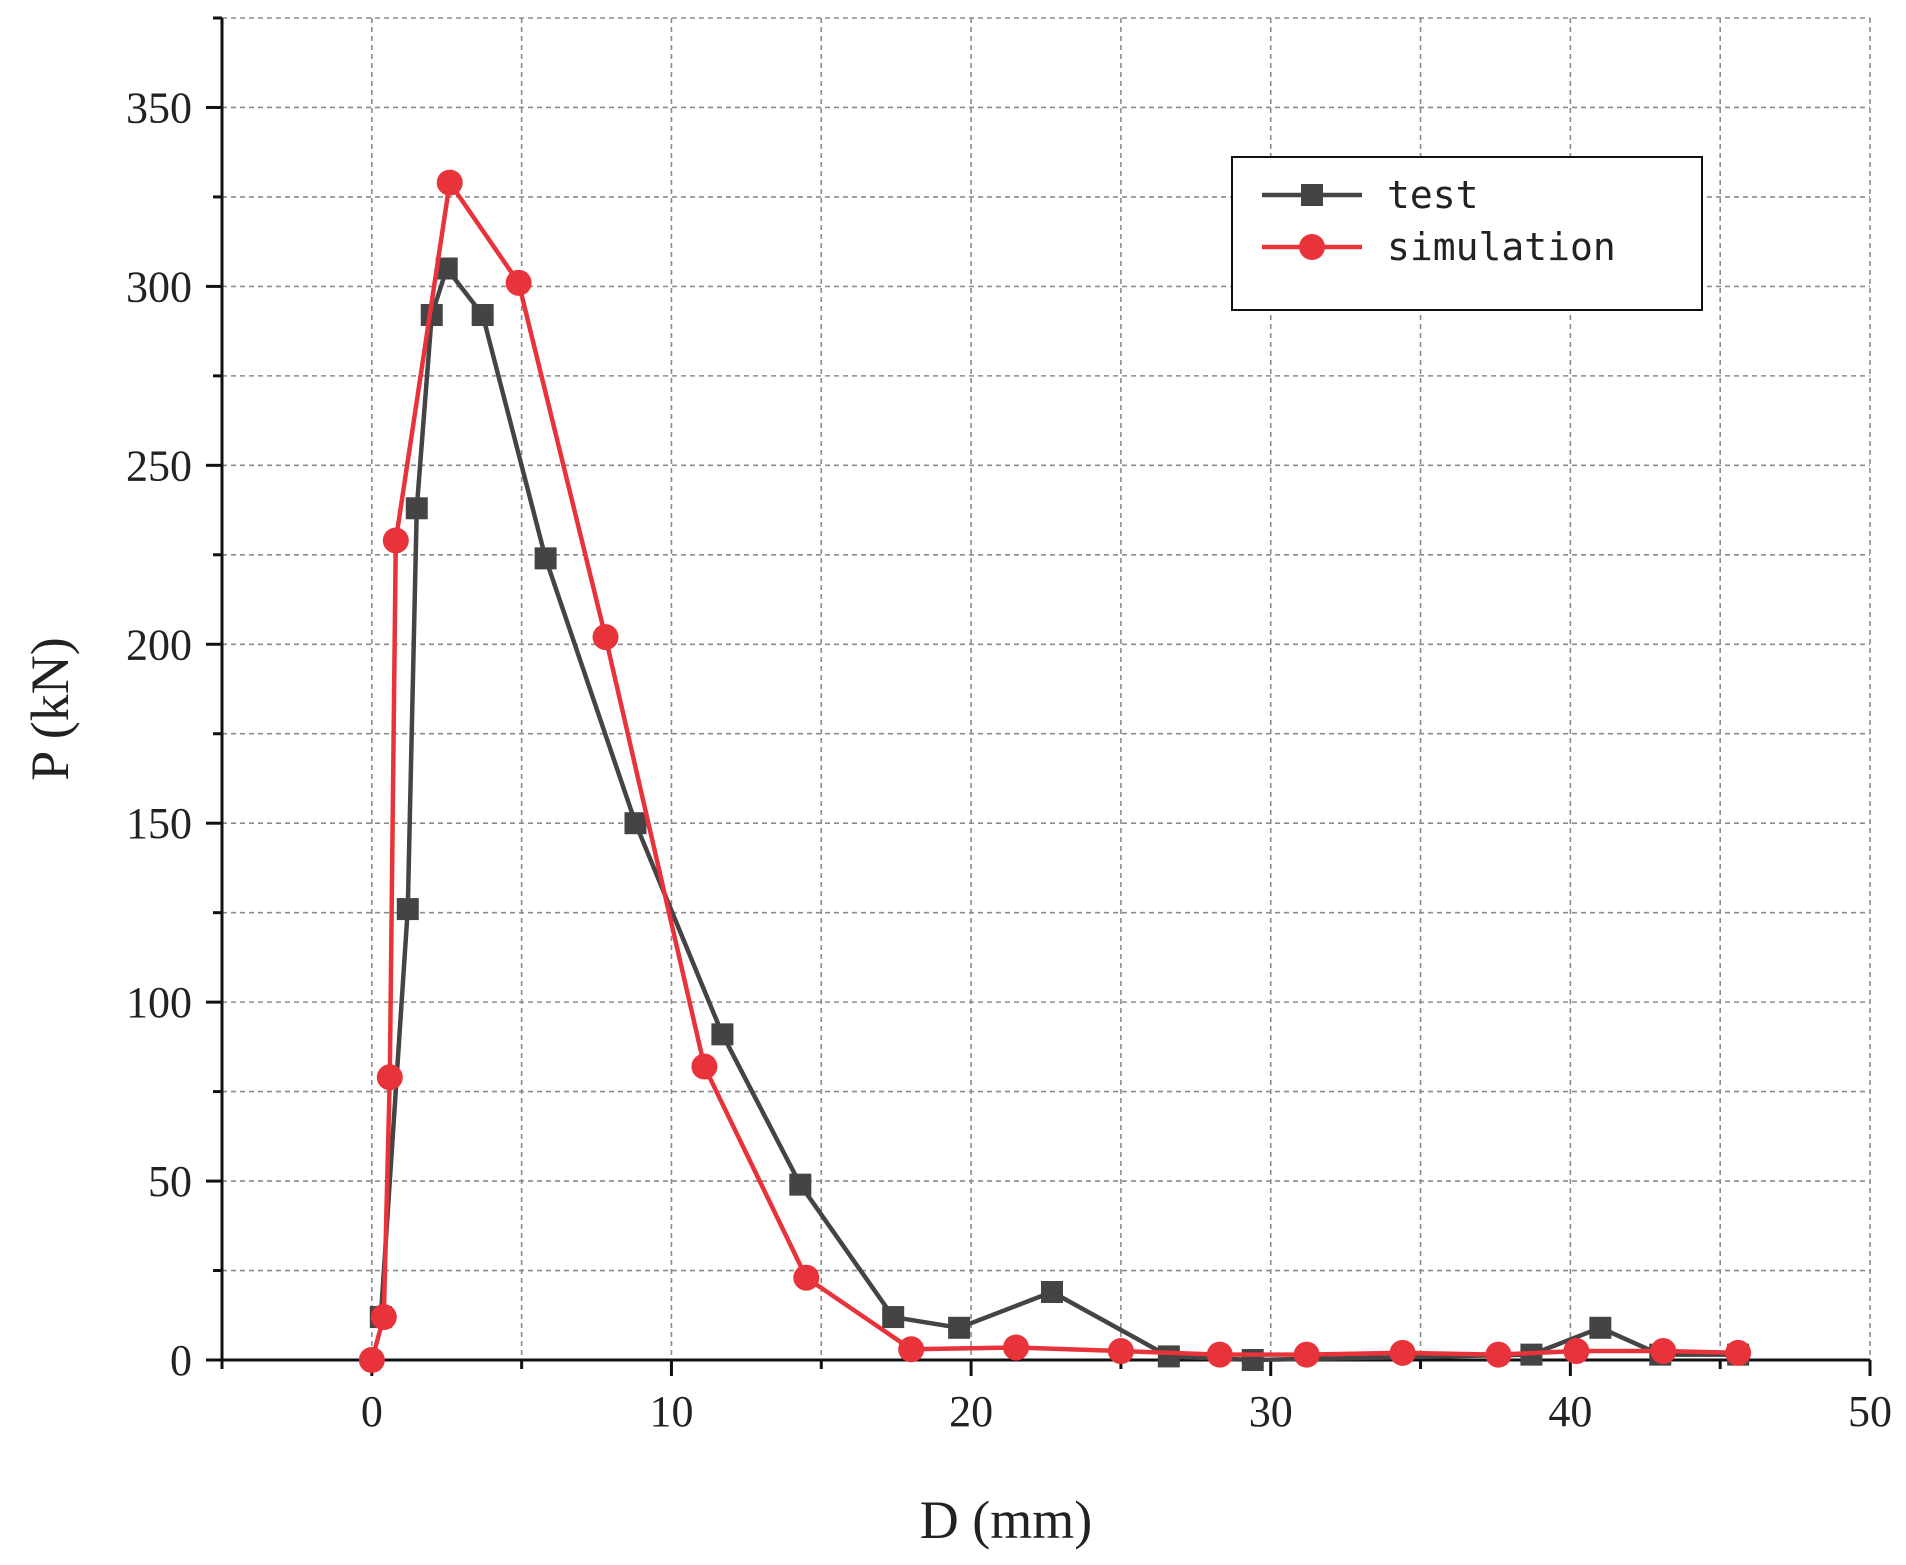 The image size is (1906, 1565). Describe the element at coordinates (1312, 247) in the screenshot. I see `legend-marker-simulation` at that location.